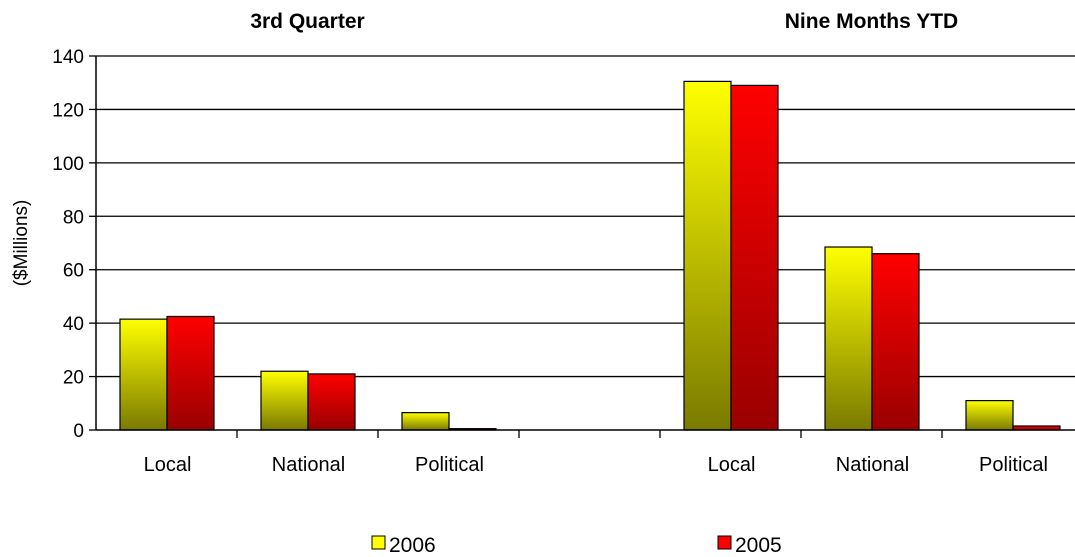 Image resolution: width=1075 pixels, height=557 pixels. Describe the element at coordinates (73, 217) in the screenshot. I see `y-tick-label: 80` at that location.